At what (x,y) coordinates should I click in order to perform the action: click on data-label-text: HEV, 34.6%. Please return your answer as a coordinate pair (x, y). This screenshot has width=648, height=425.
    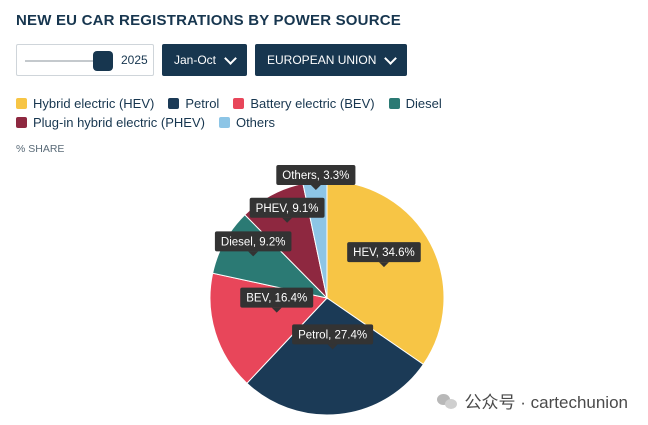
    Looking at the image, I should click on (384, 253).